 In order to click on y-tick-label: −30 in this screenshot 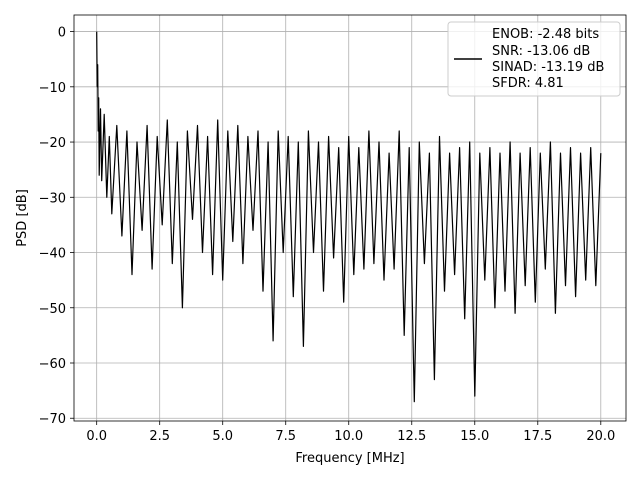, I will do `click(52, 198)`.